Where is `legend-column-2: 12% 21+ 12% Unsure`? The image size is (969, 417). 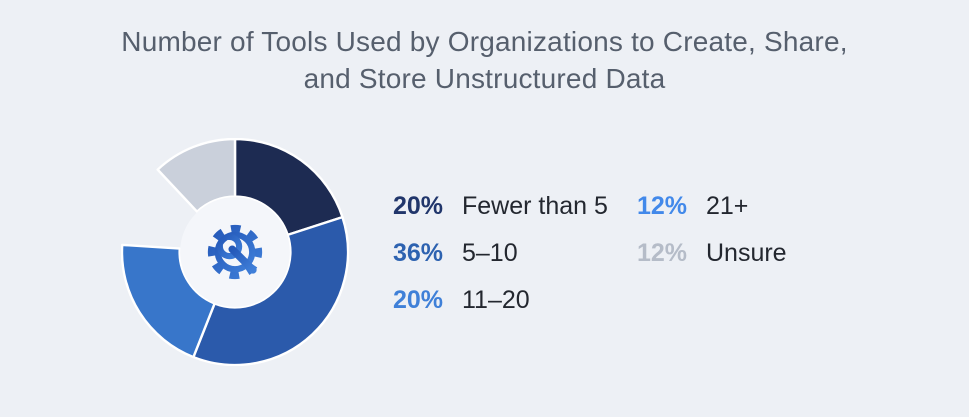 legend-column-2: 12% 21+ 12% Unsure is located at coordinates (712, 229).